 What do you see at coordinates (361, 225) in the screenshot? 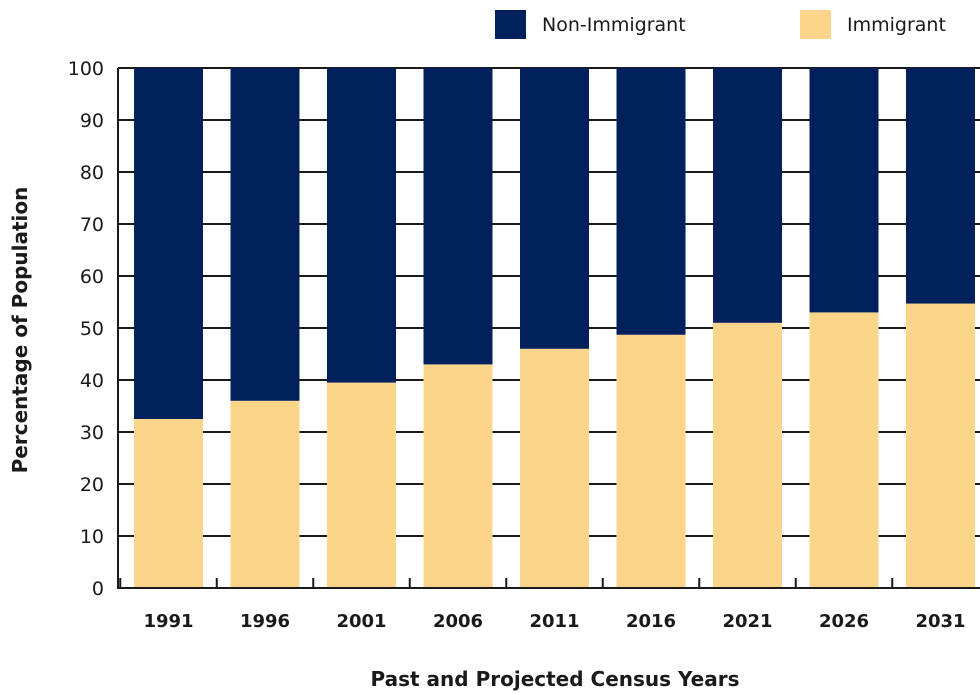
I see `bar-non-immigrant-2001` at bounding box center [361, 225].